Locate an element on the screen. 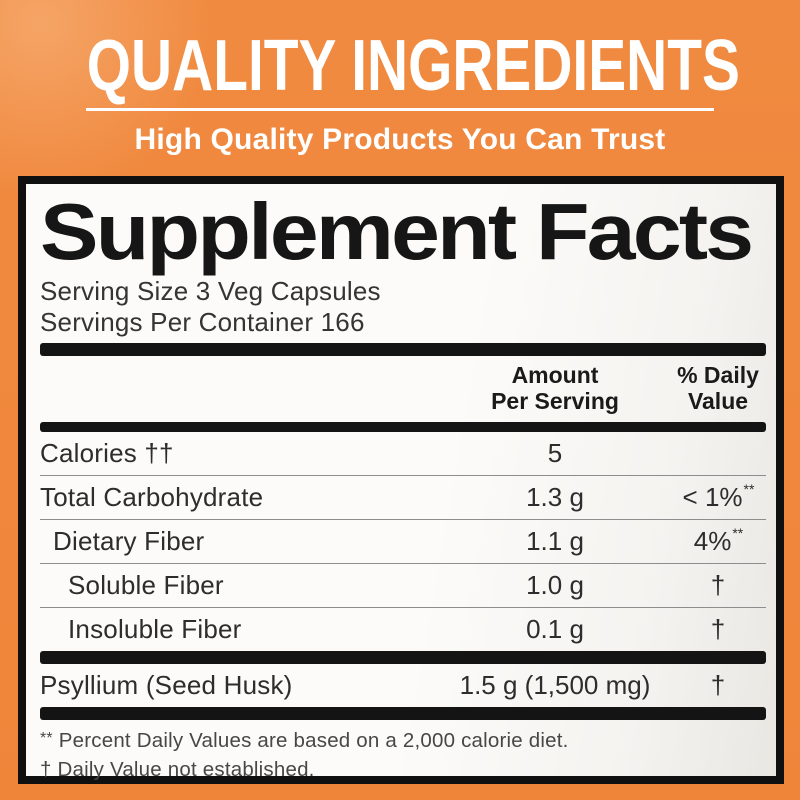 This screenshot has width=800, height=800. nutrient-row-calories: Calories †† 5 is located at coordinates (403, 454).